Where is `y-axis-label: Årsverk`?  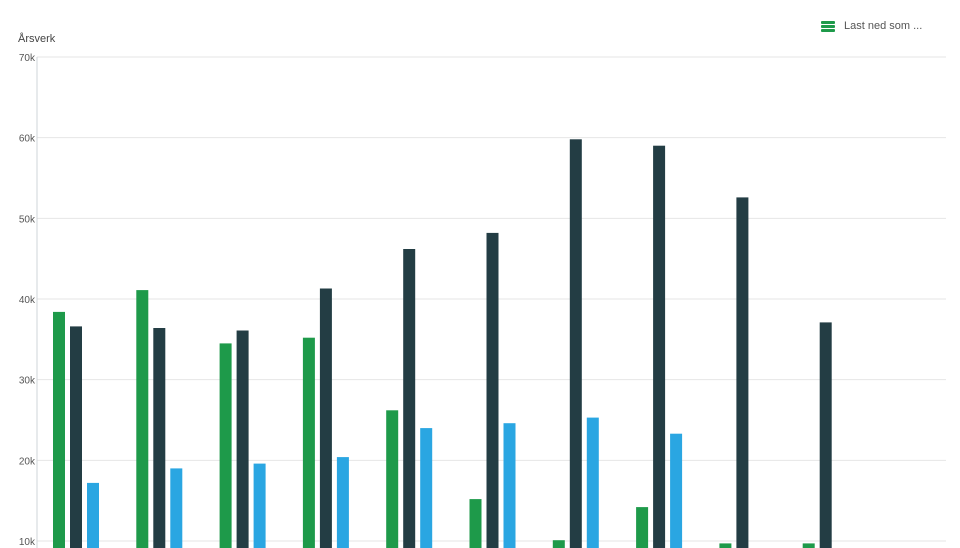
y-axis-label: Årsverk is located at coordinates (37, 39).